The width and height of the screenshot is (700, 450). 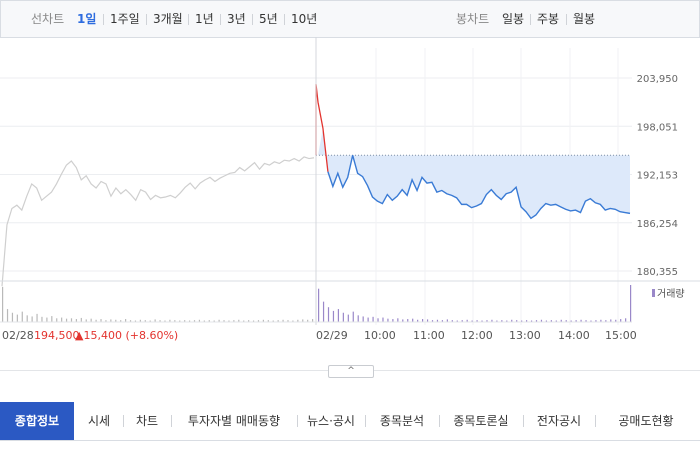 What do you see at coordinates (657, 79) in the screenshot?
I see `price-tick-label: 203,950` at bounding box center [657, 79].